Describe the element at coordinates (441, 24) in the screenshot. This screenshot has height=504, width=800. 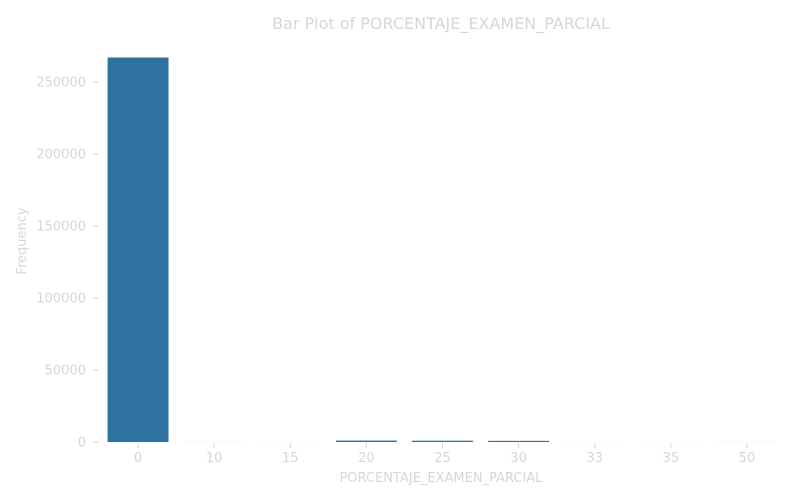
I see `chart-title: Bar Plot of PORCENTAJE_EXAMEN_PARCIAL` at that location.